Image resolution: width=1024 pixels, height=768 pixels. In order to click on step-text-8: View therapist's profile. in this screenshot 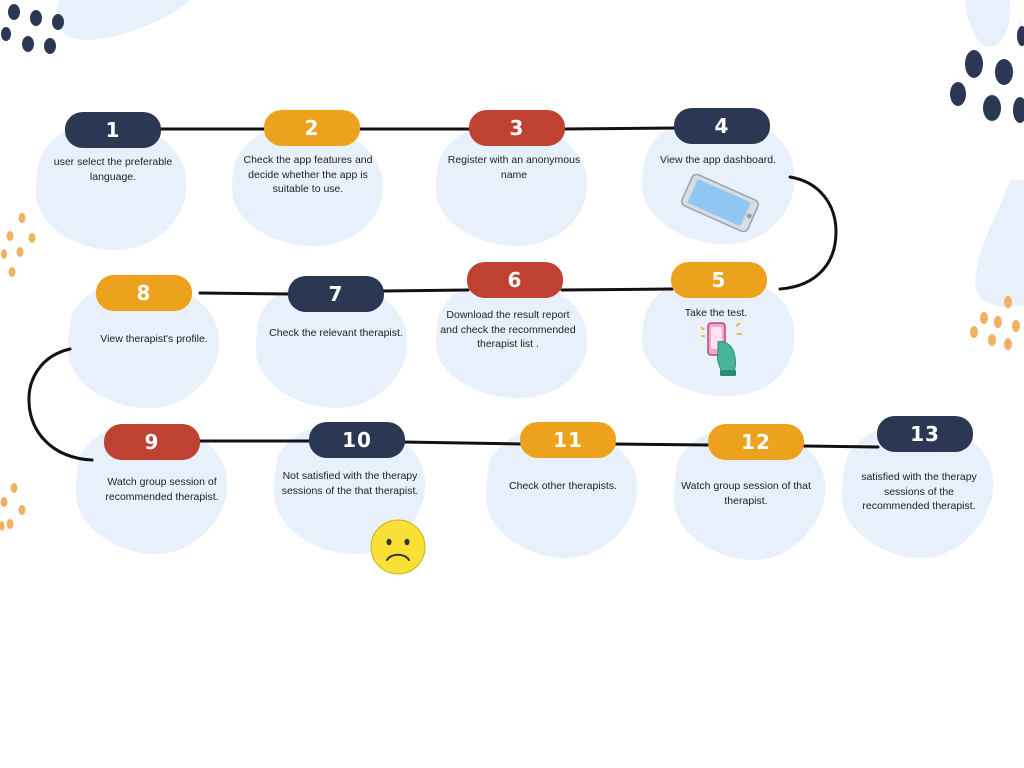, I will do `click(154, 339)`.